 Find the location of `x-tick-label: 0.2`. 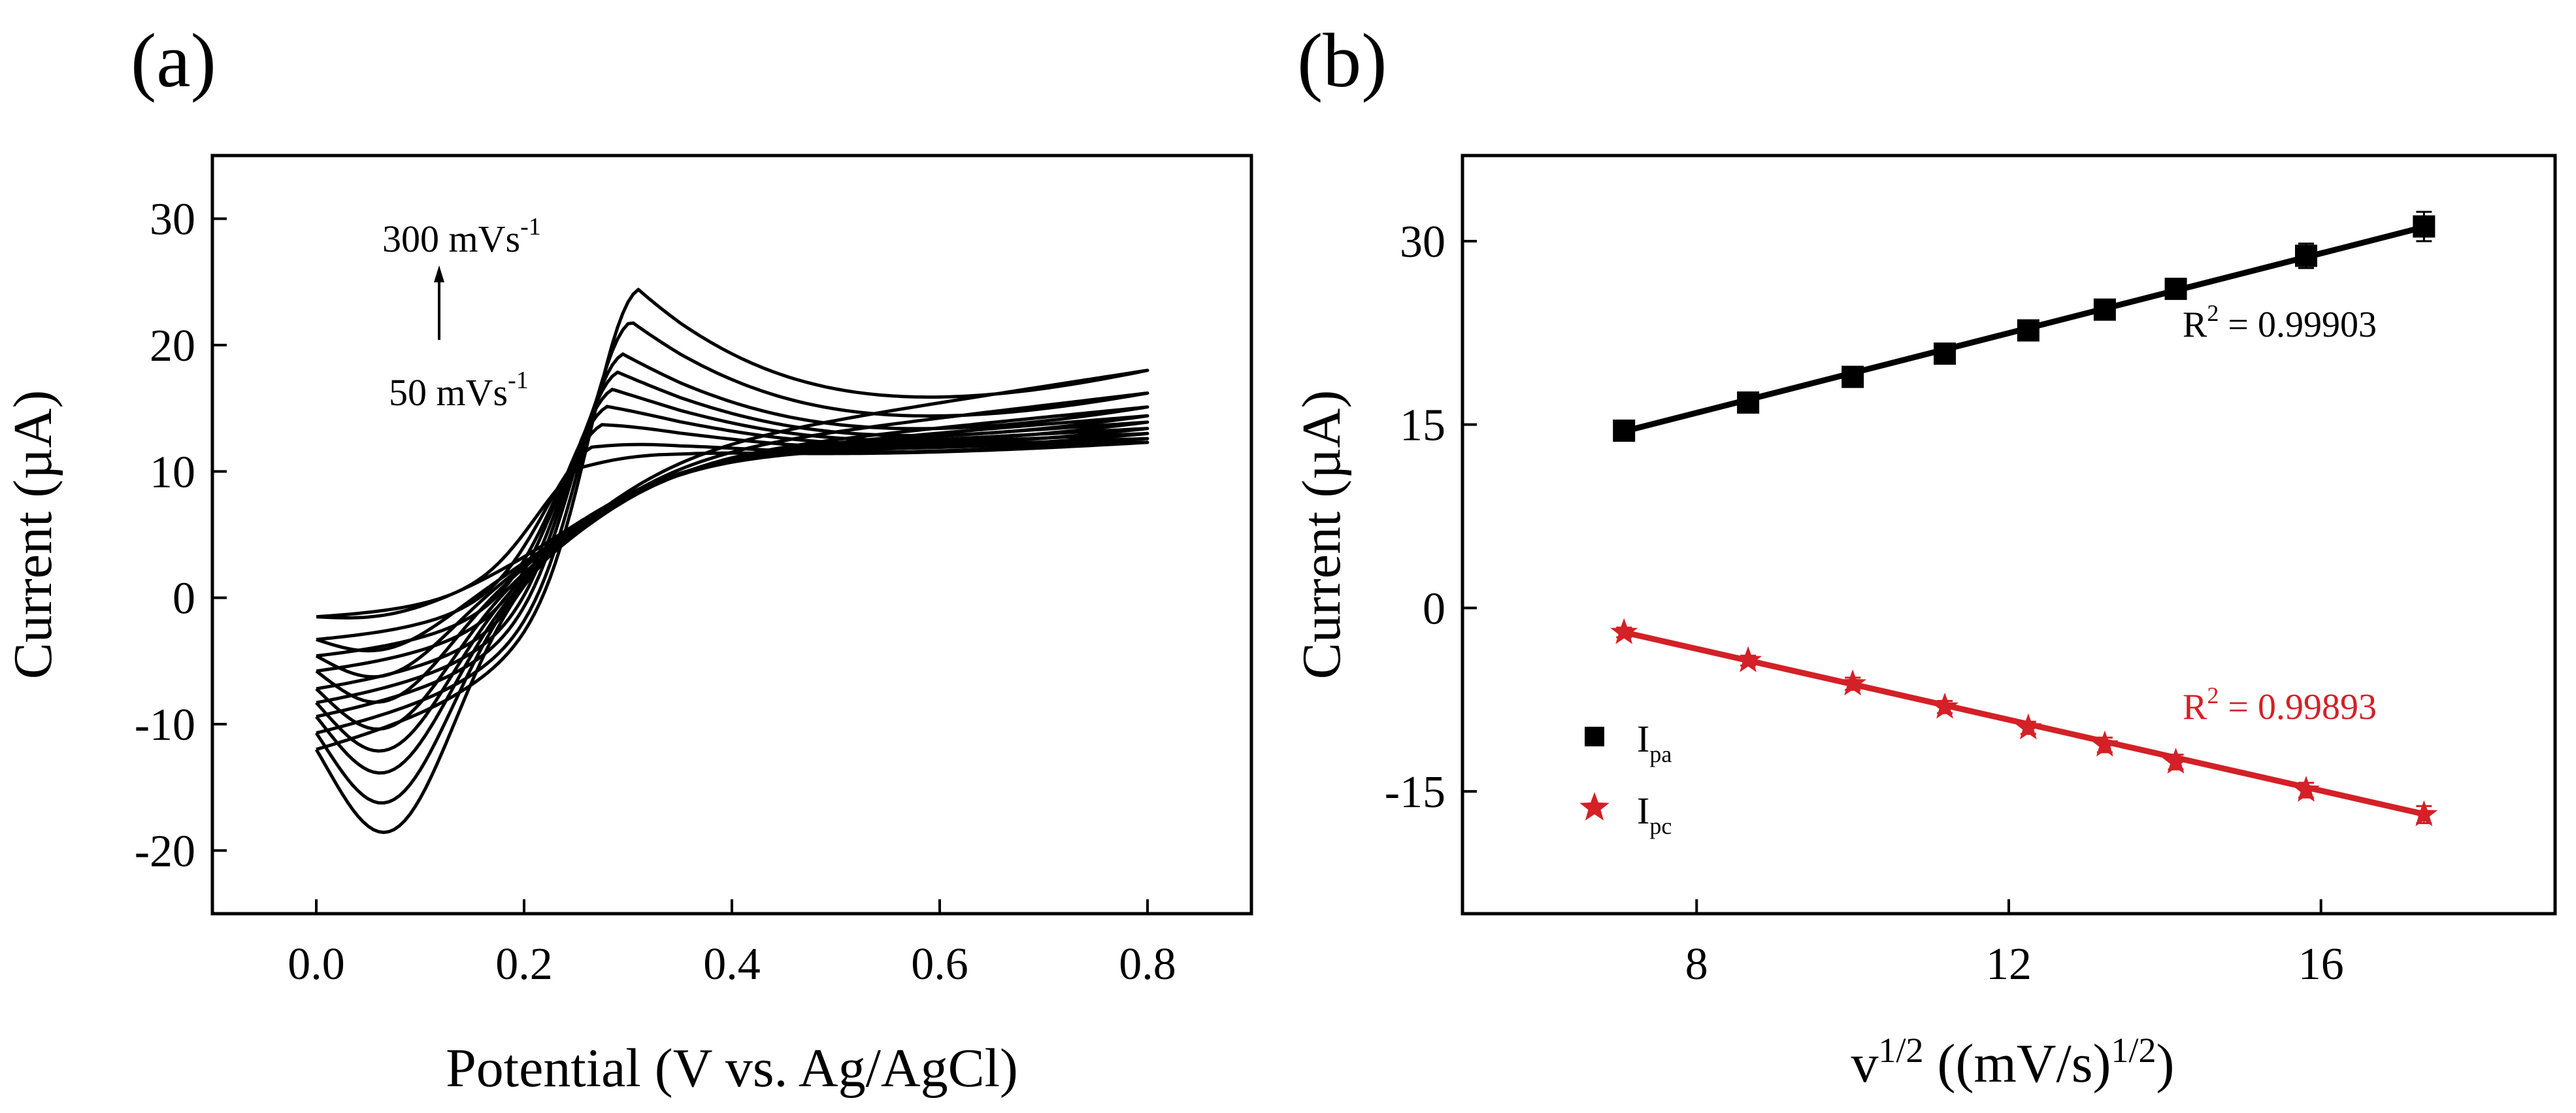

x-tick-label: 0.2 is located at coordinates (524, 964).